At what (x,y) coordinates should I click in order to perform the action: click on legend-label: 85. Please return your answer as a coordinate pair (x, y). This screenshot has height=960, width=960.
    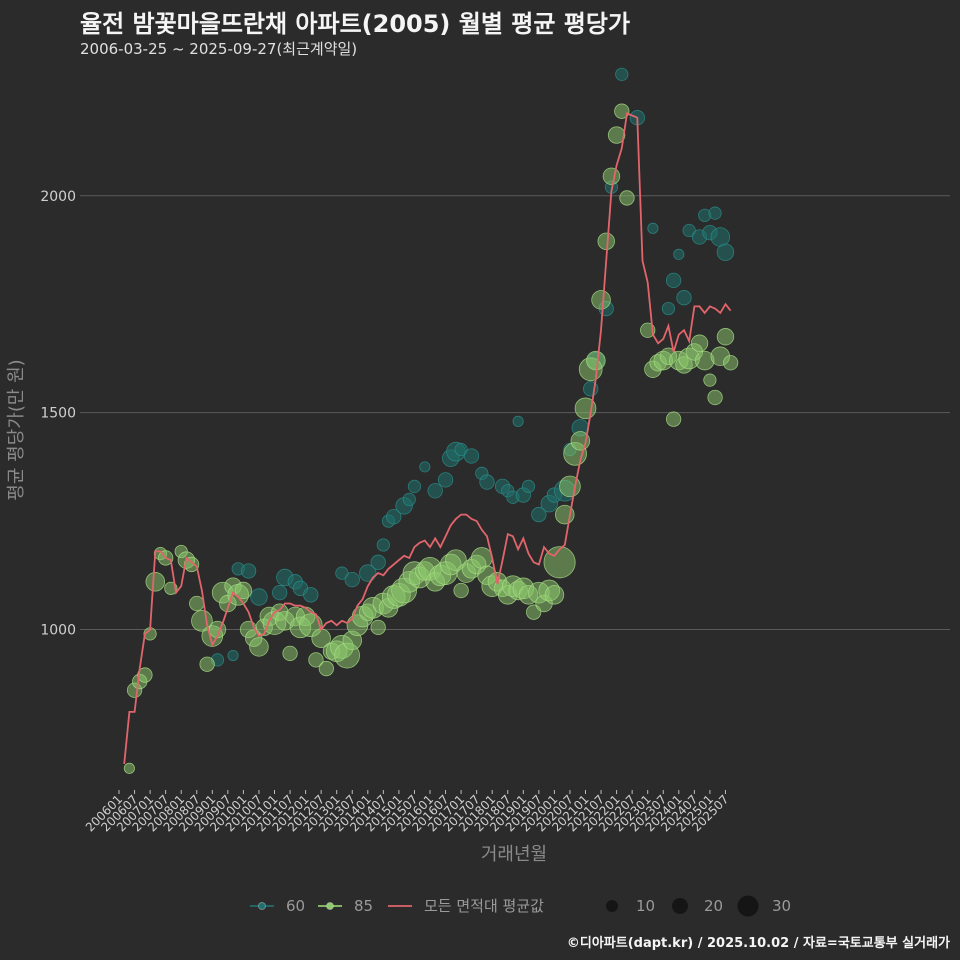
    Looking at the image, I should click on (363, 906).